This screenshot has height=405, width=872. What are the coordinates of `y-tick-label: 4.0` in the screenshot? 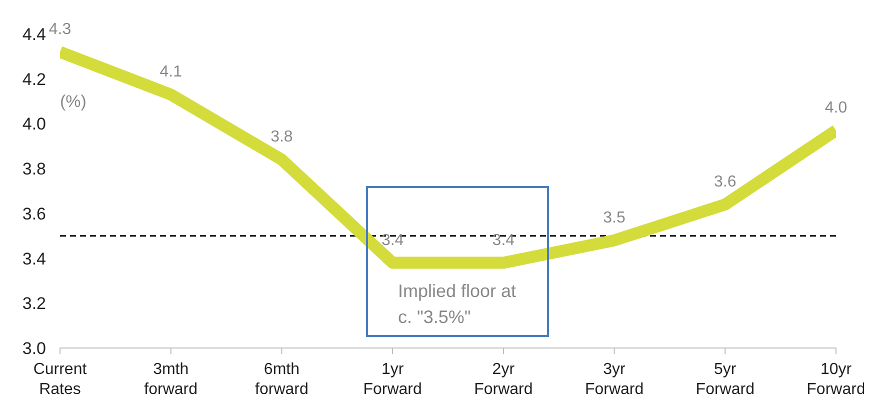 It's located at (34, 124).